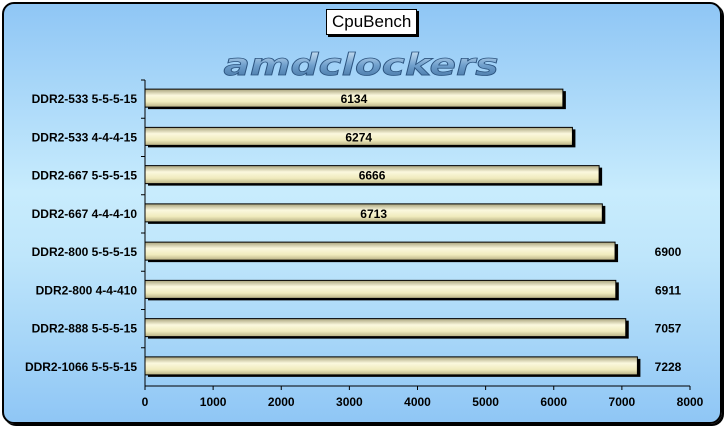 This screenshot has height=426, width=724. Describe the element at coordinates (145, 402) in the screenshot. I see `x-tick-label: 0` at that location.